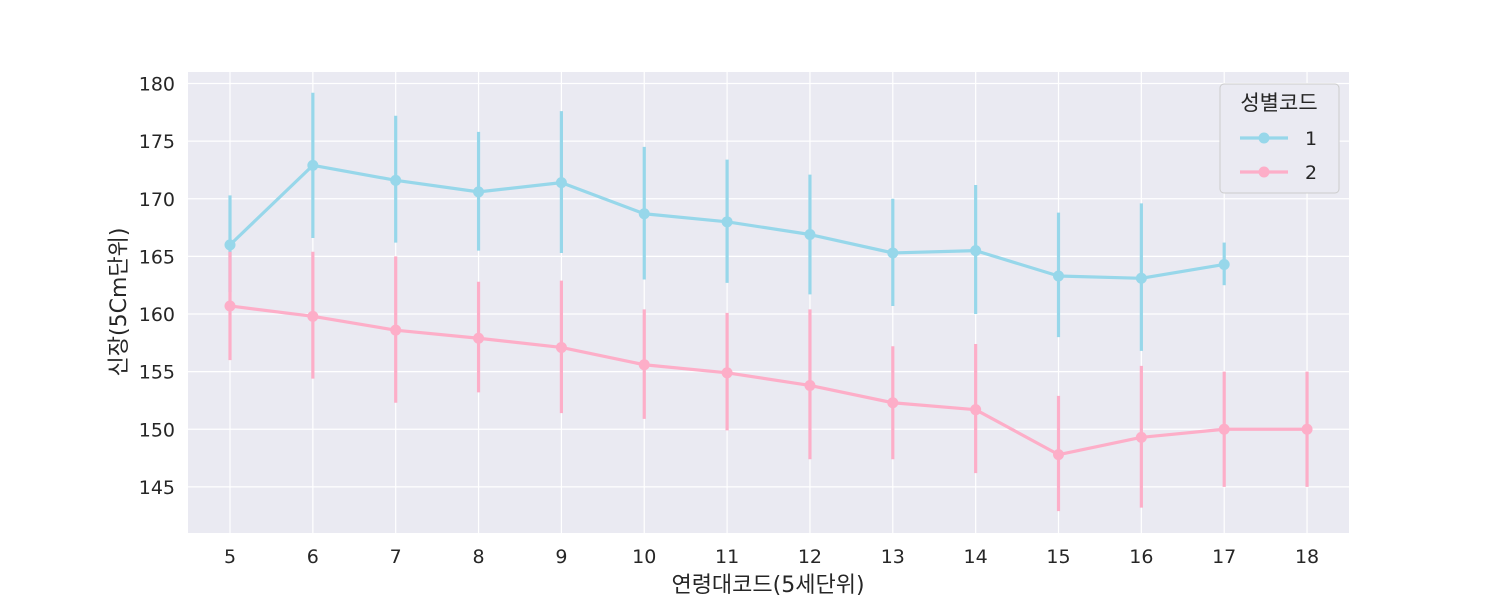 The height and width of the screenshot is (600, 1500). I want to click on y-tick-labels: 145 150 155 160 165 170 175 180, so click(157, 286).